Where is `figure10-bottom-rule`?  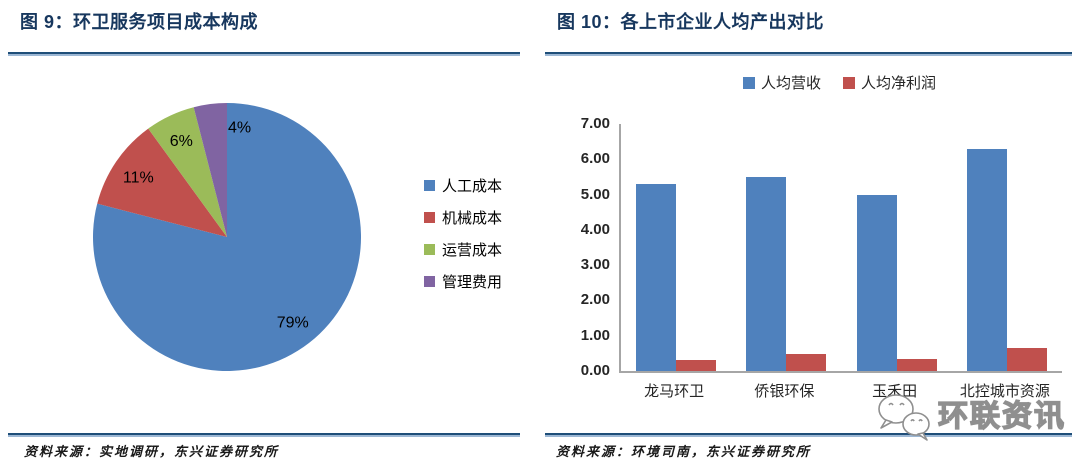 figure10-bottom-rule is located at coordinates (808, 434).